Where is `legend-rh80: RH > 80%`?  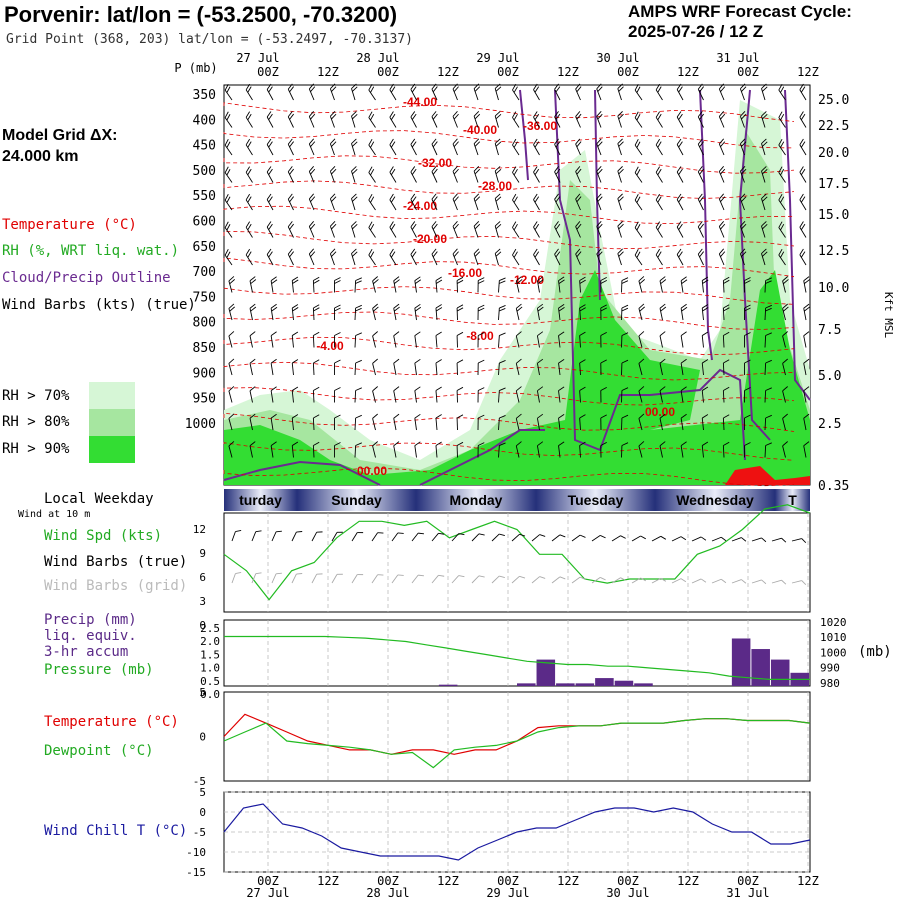
legend-rh80: RH > 80% is located at coordinates (36, 422).